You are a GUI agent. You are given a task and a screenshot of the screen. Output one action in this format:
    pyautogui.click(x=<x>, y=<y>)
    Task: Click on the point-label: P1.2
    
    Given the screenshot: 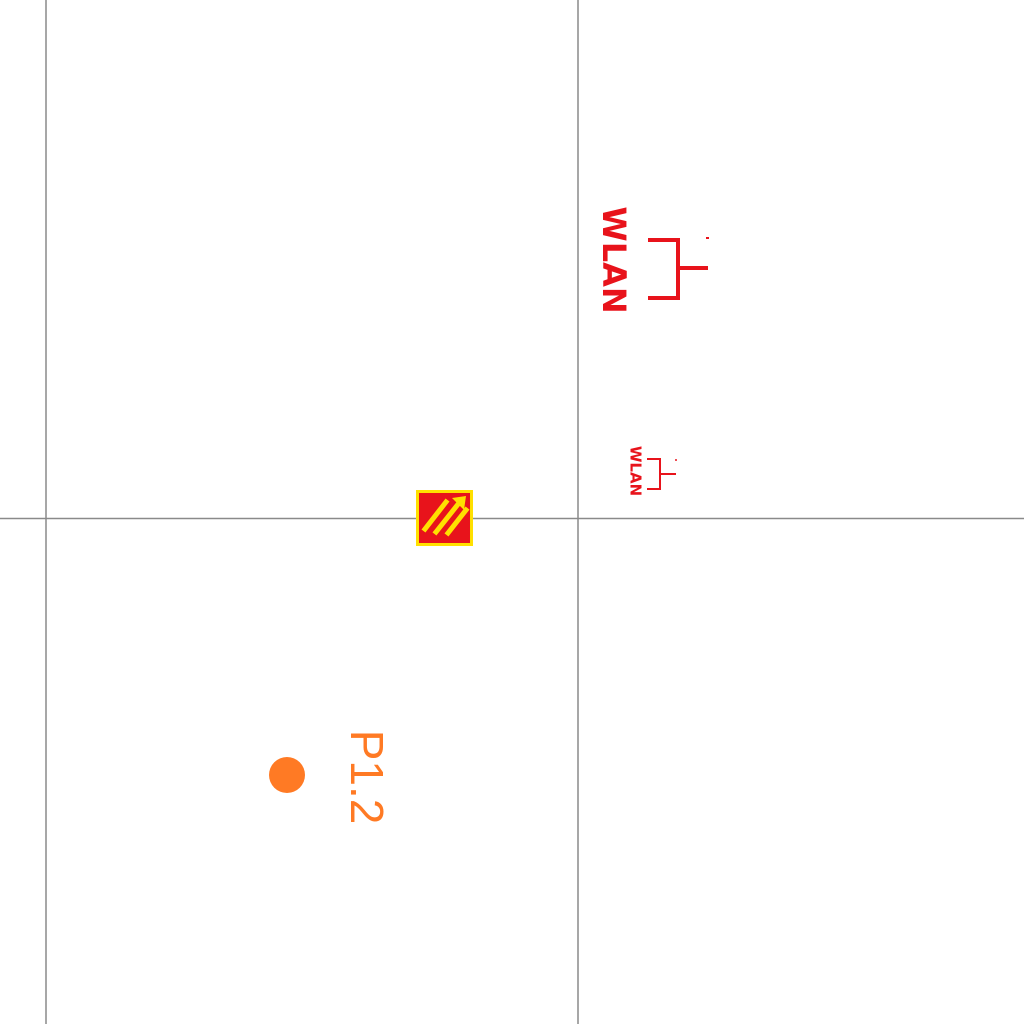 What is the action you would take?
    pyautogui.click(x=367, y=777)
    